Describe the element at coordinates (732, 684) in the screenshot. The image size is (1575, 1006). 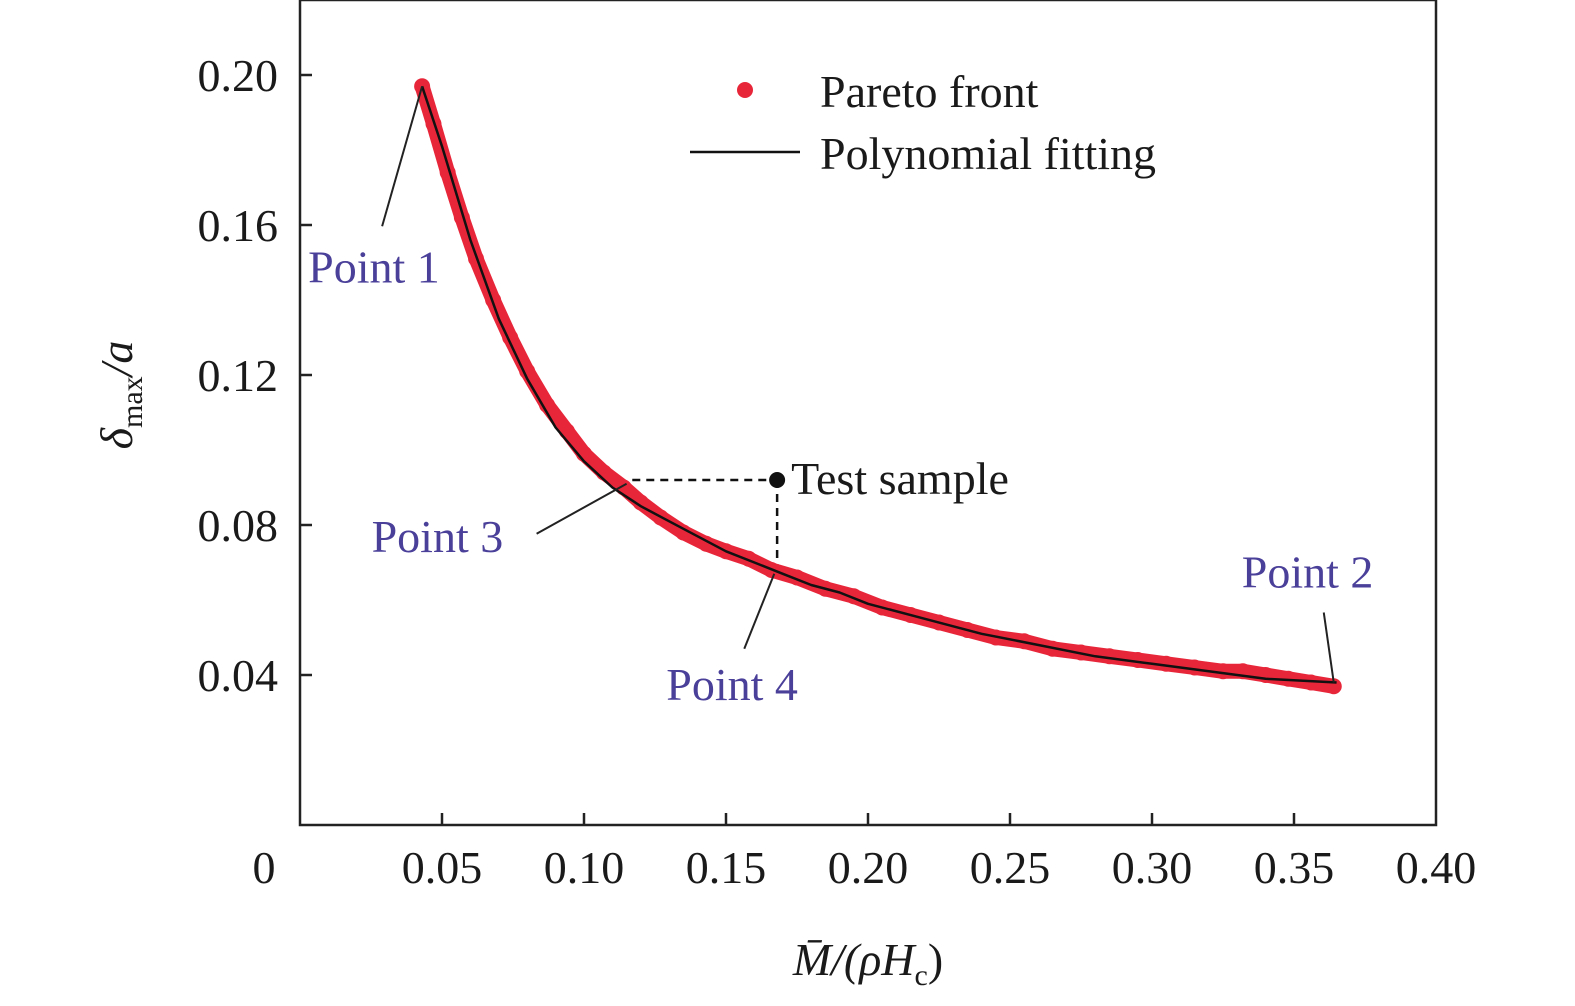
I see `annotation-label: Point 4` at that location.